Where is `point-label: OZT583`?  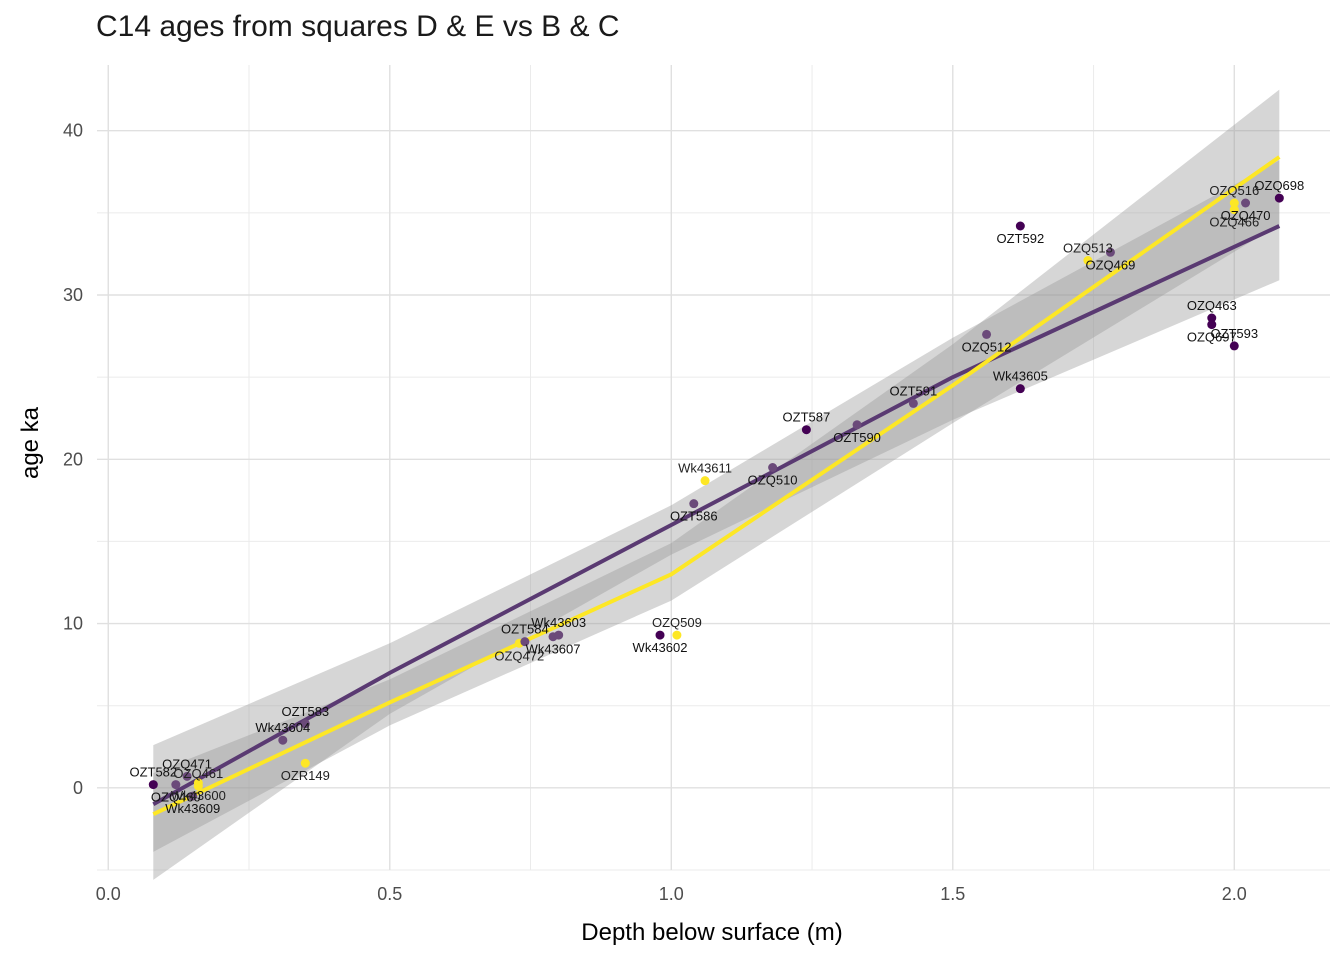 point-label: OZT583 is located at coordinates (305, 711).